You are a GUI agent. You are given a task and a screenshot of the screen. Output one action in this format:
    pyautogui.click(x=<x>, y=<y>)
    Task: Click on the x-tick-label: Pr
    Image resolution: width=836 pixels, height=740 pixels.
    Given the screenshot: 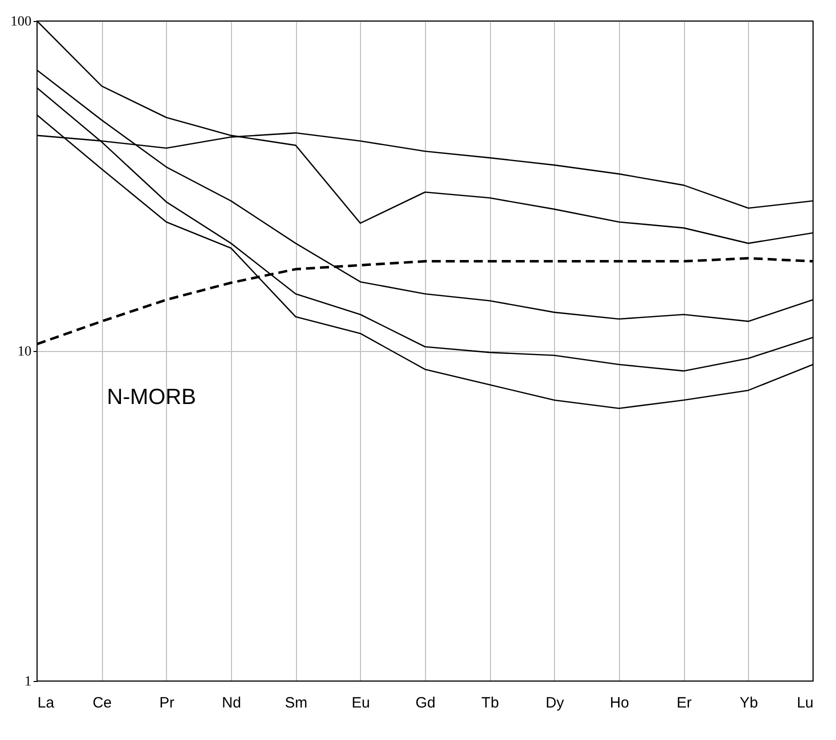 What is the action you would take?
    pyautogui.click(x=166, y=703)
    